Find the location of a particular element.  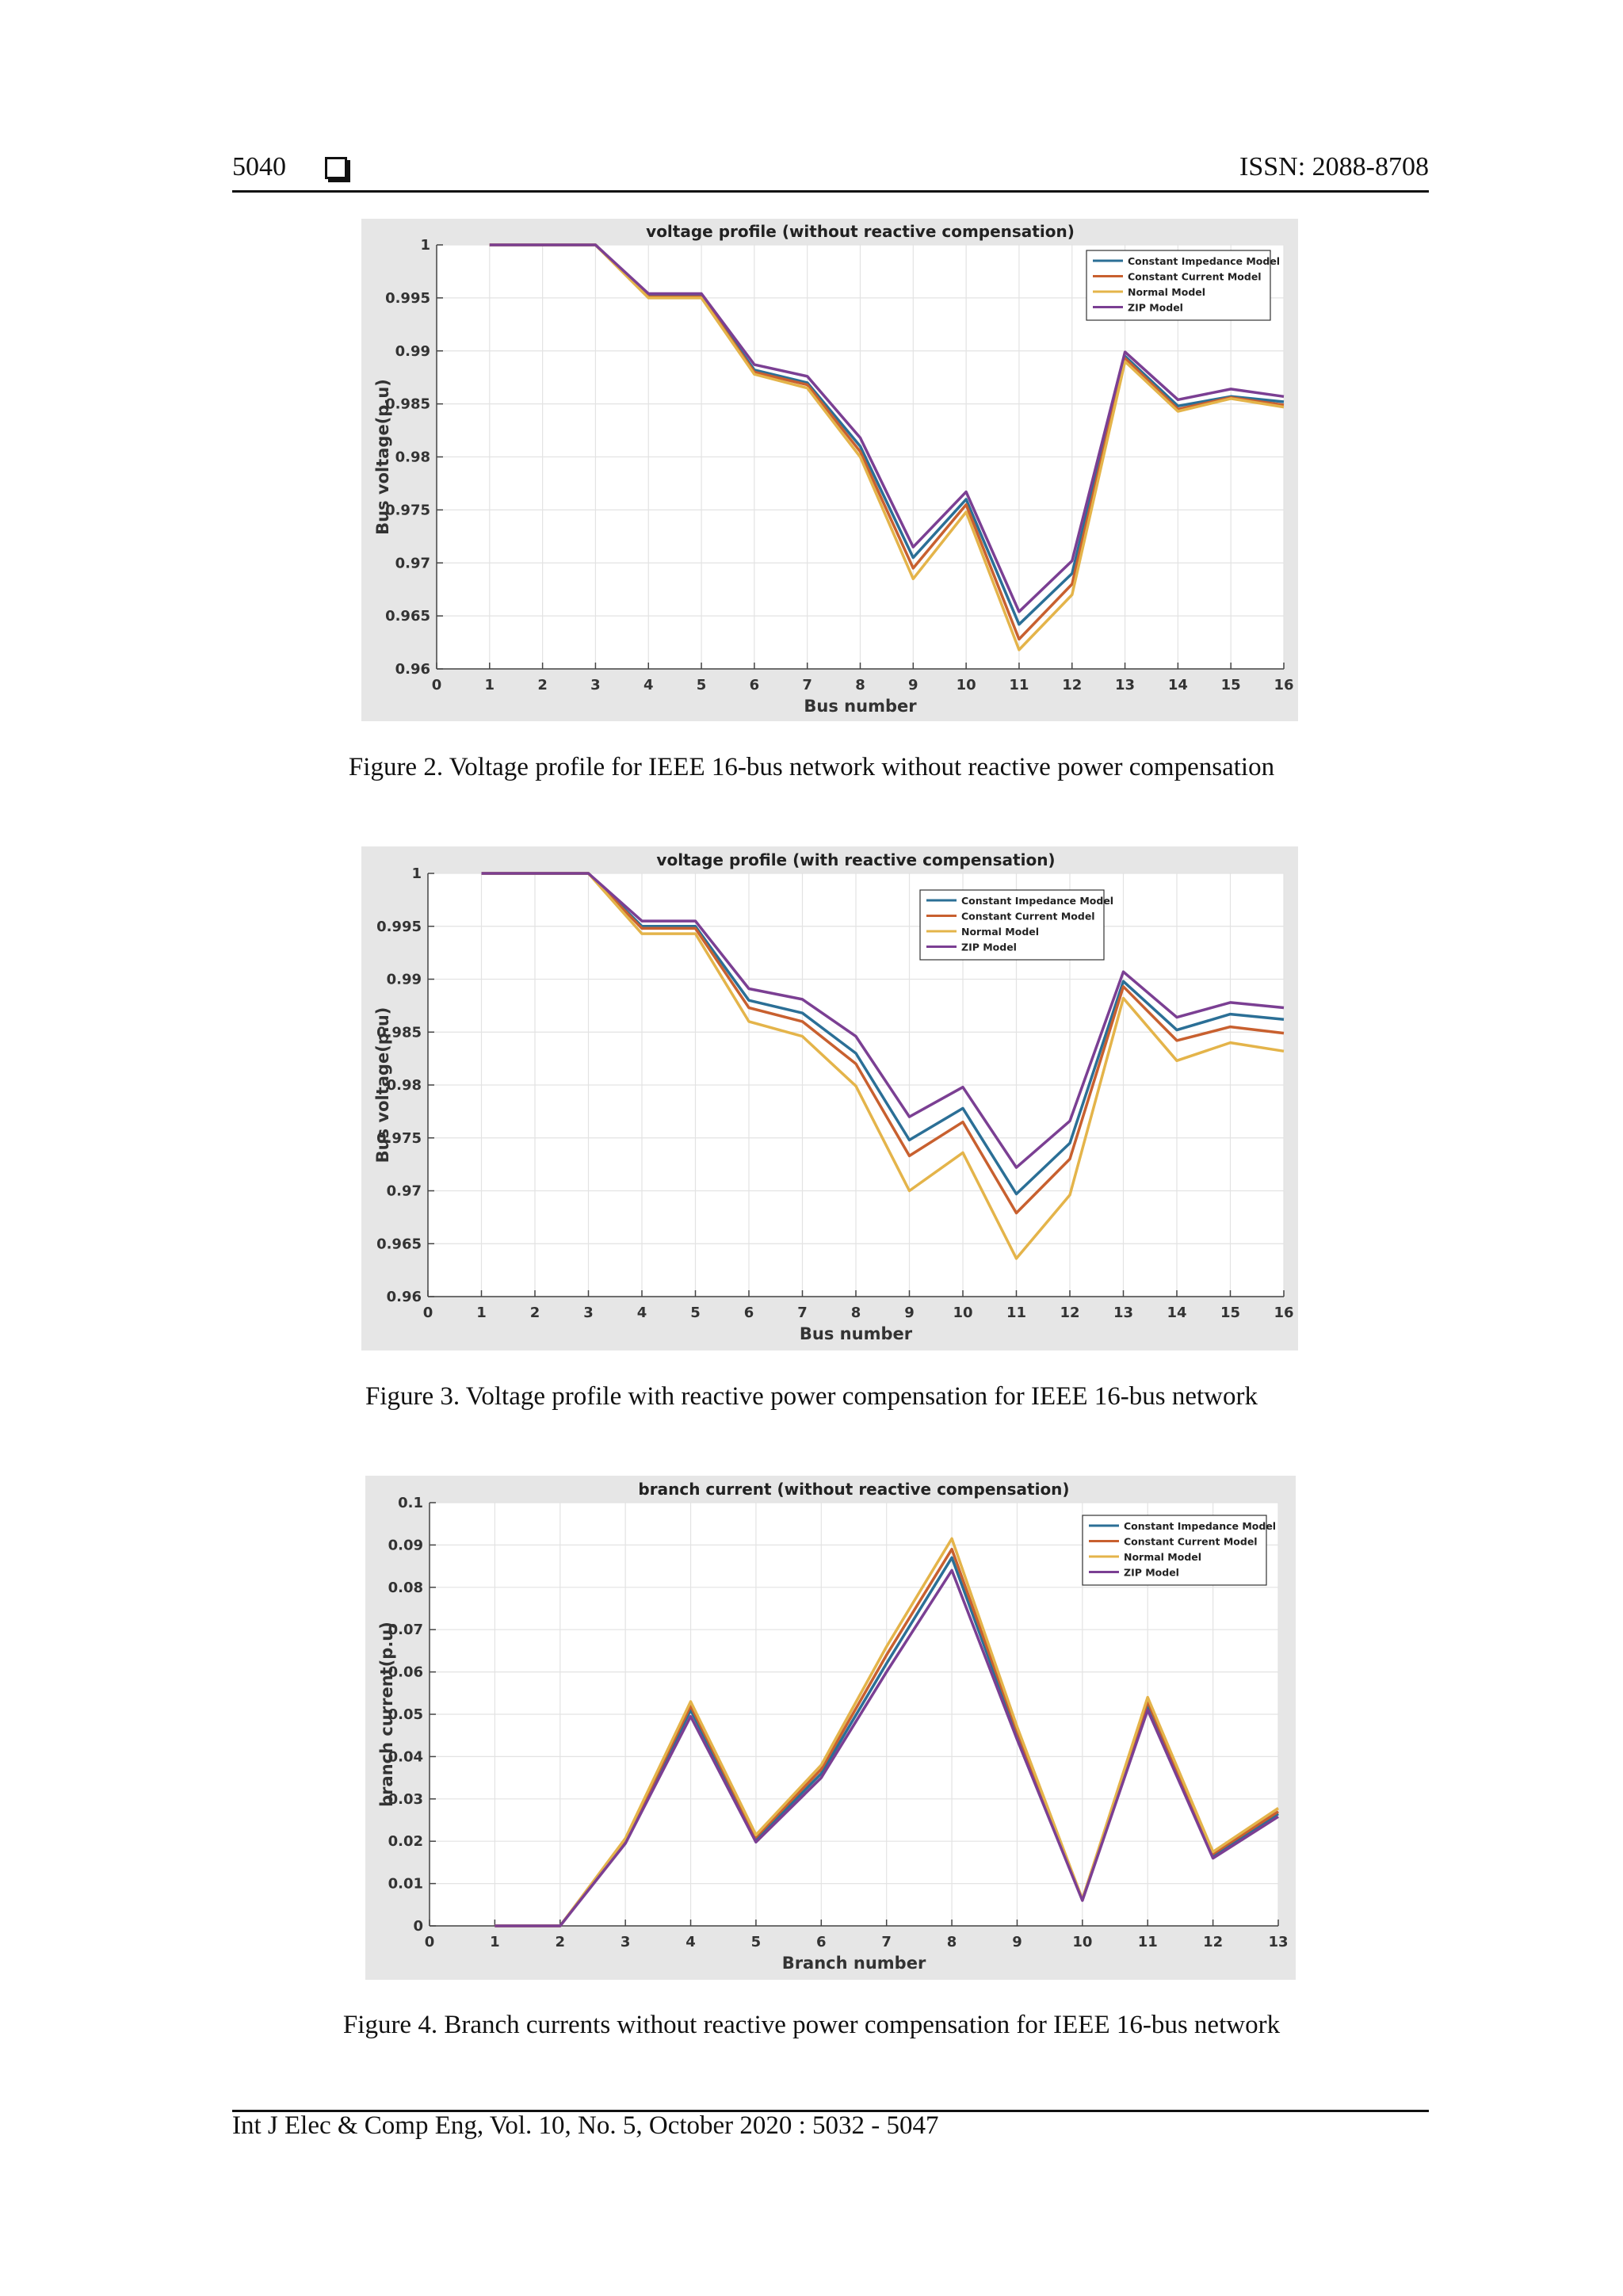

y-tick-label: 0.04 is located at coordinates (405, 1756).